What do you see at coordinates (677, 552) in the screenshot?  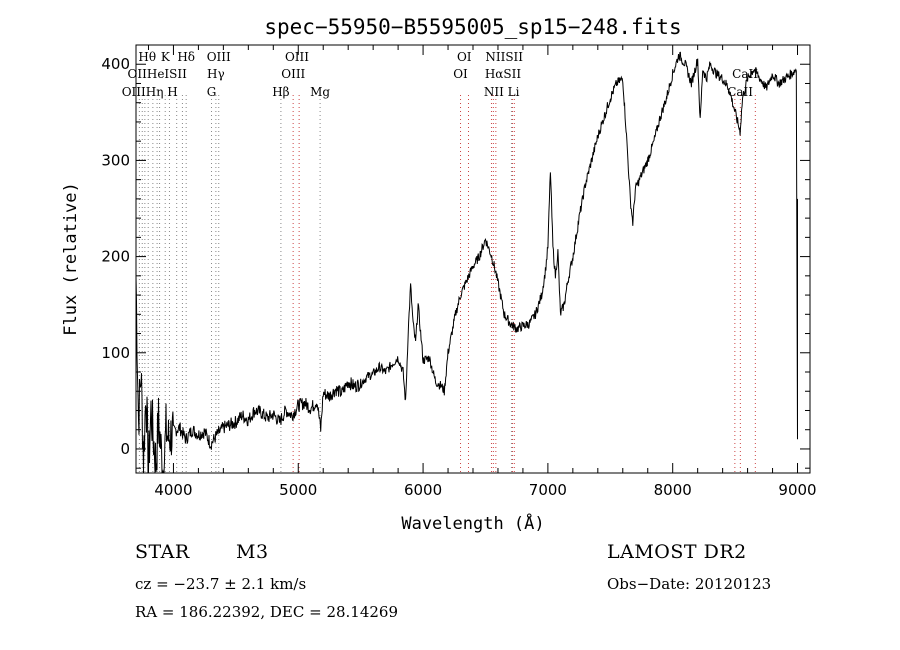 I see `survey-name: LAMOST DR2` at bounding box center [677, 552].